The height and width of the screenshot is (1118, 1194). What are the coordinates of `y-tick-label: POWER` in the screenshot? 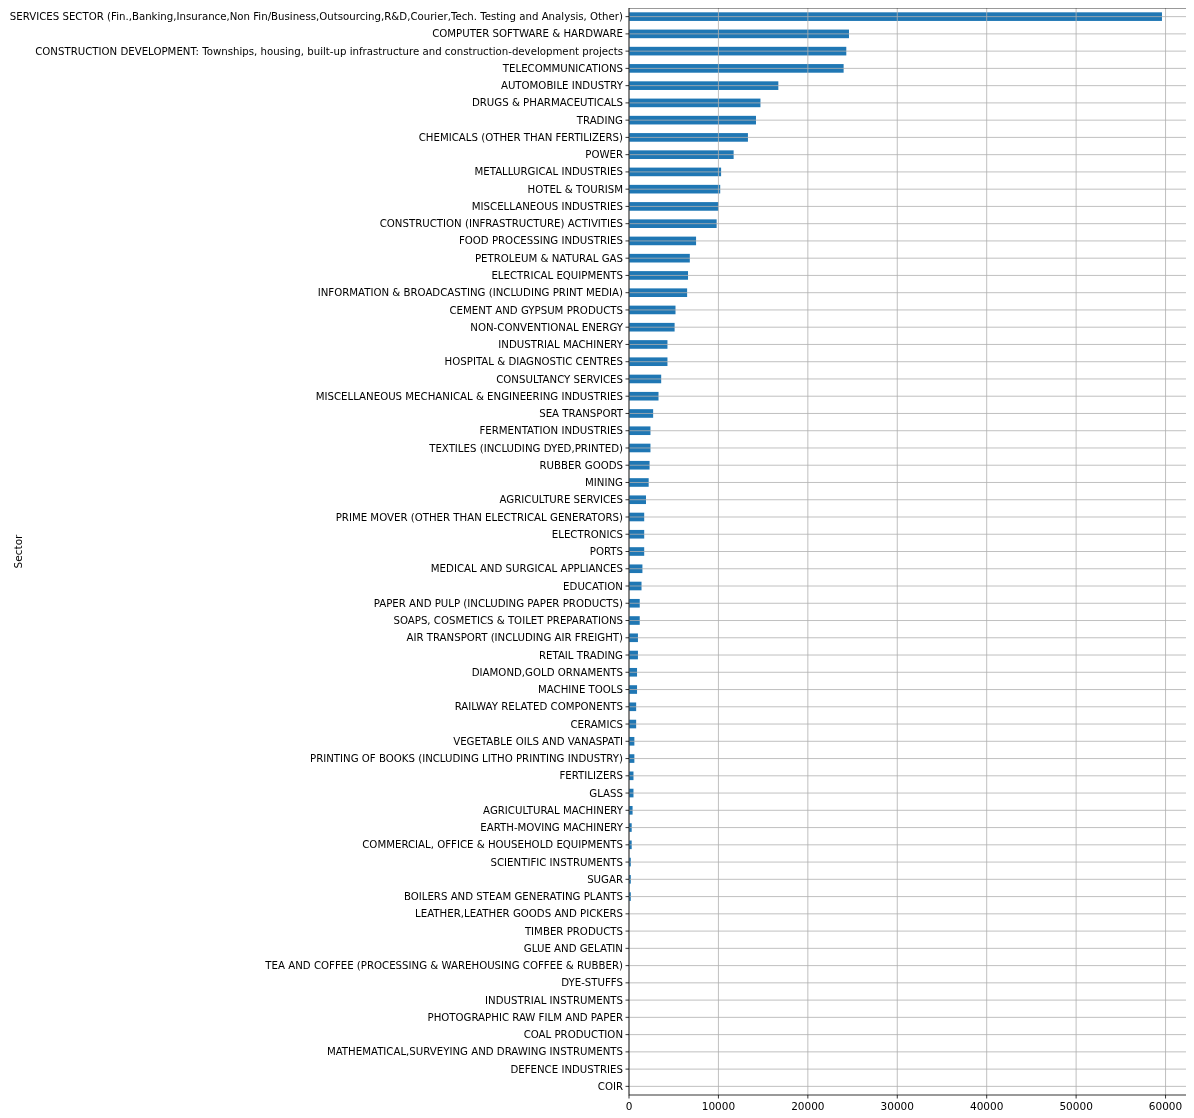 It's located at (604, 155).